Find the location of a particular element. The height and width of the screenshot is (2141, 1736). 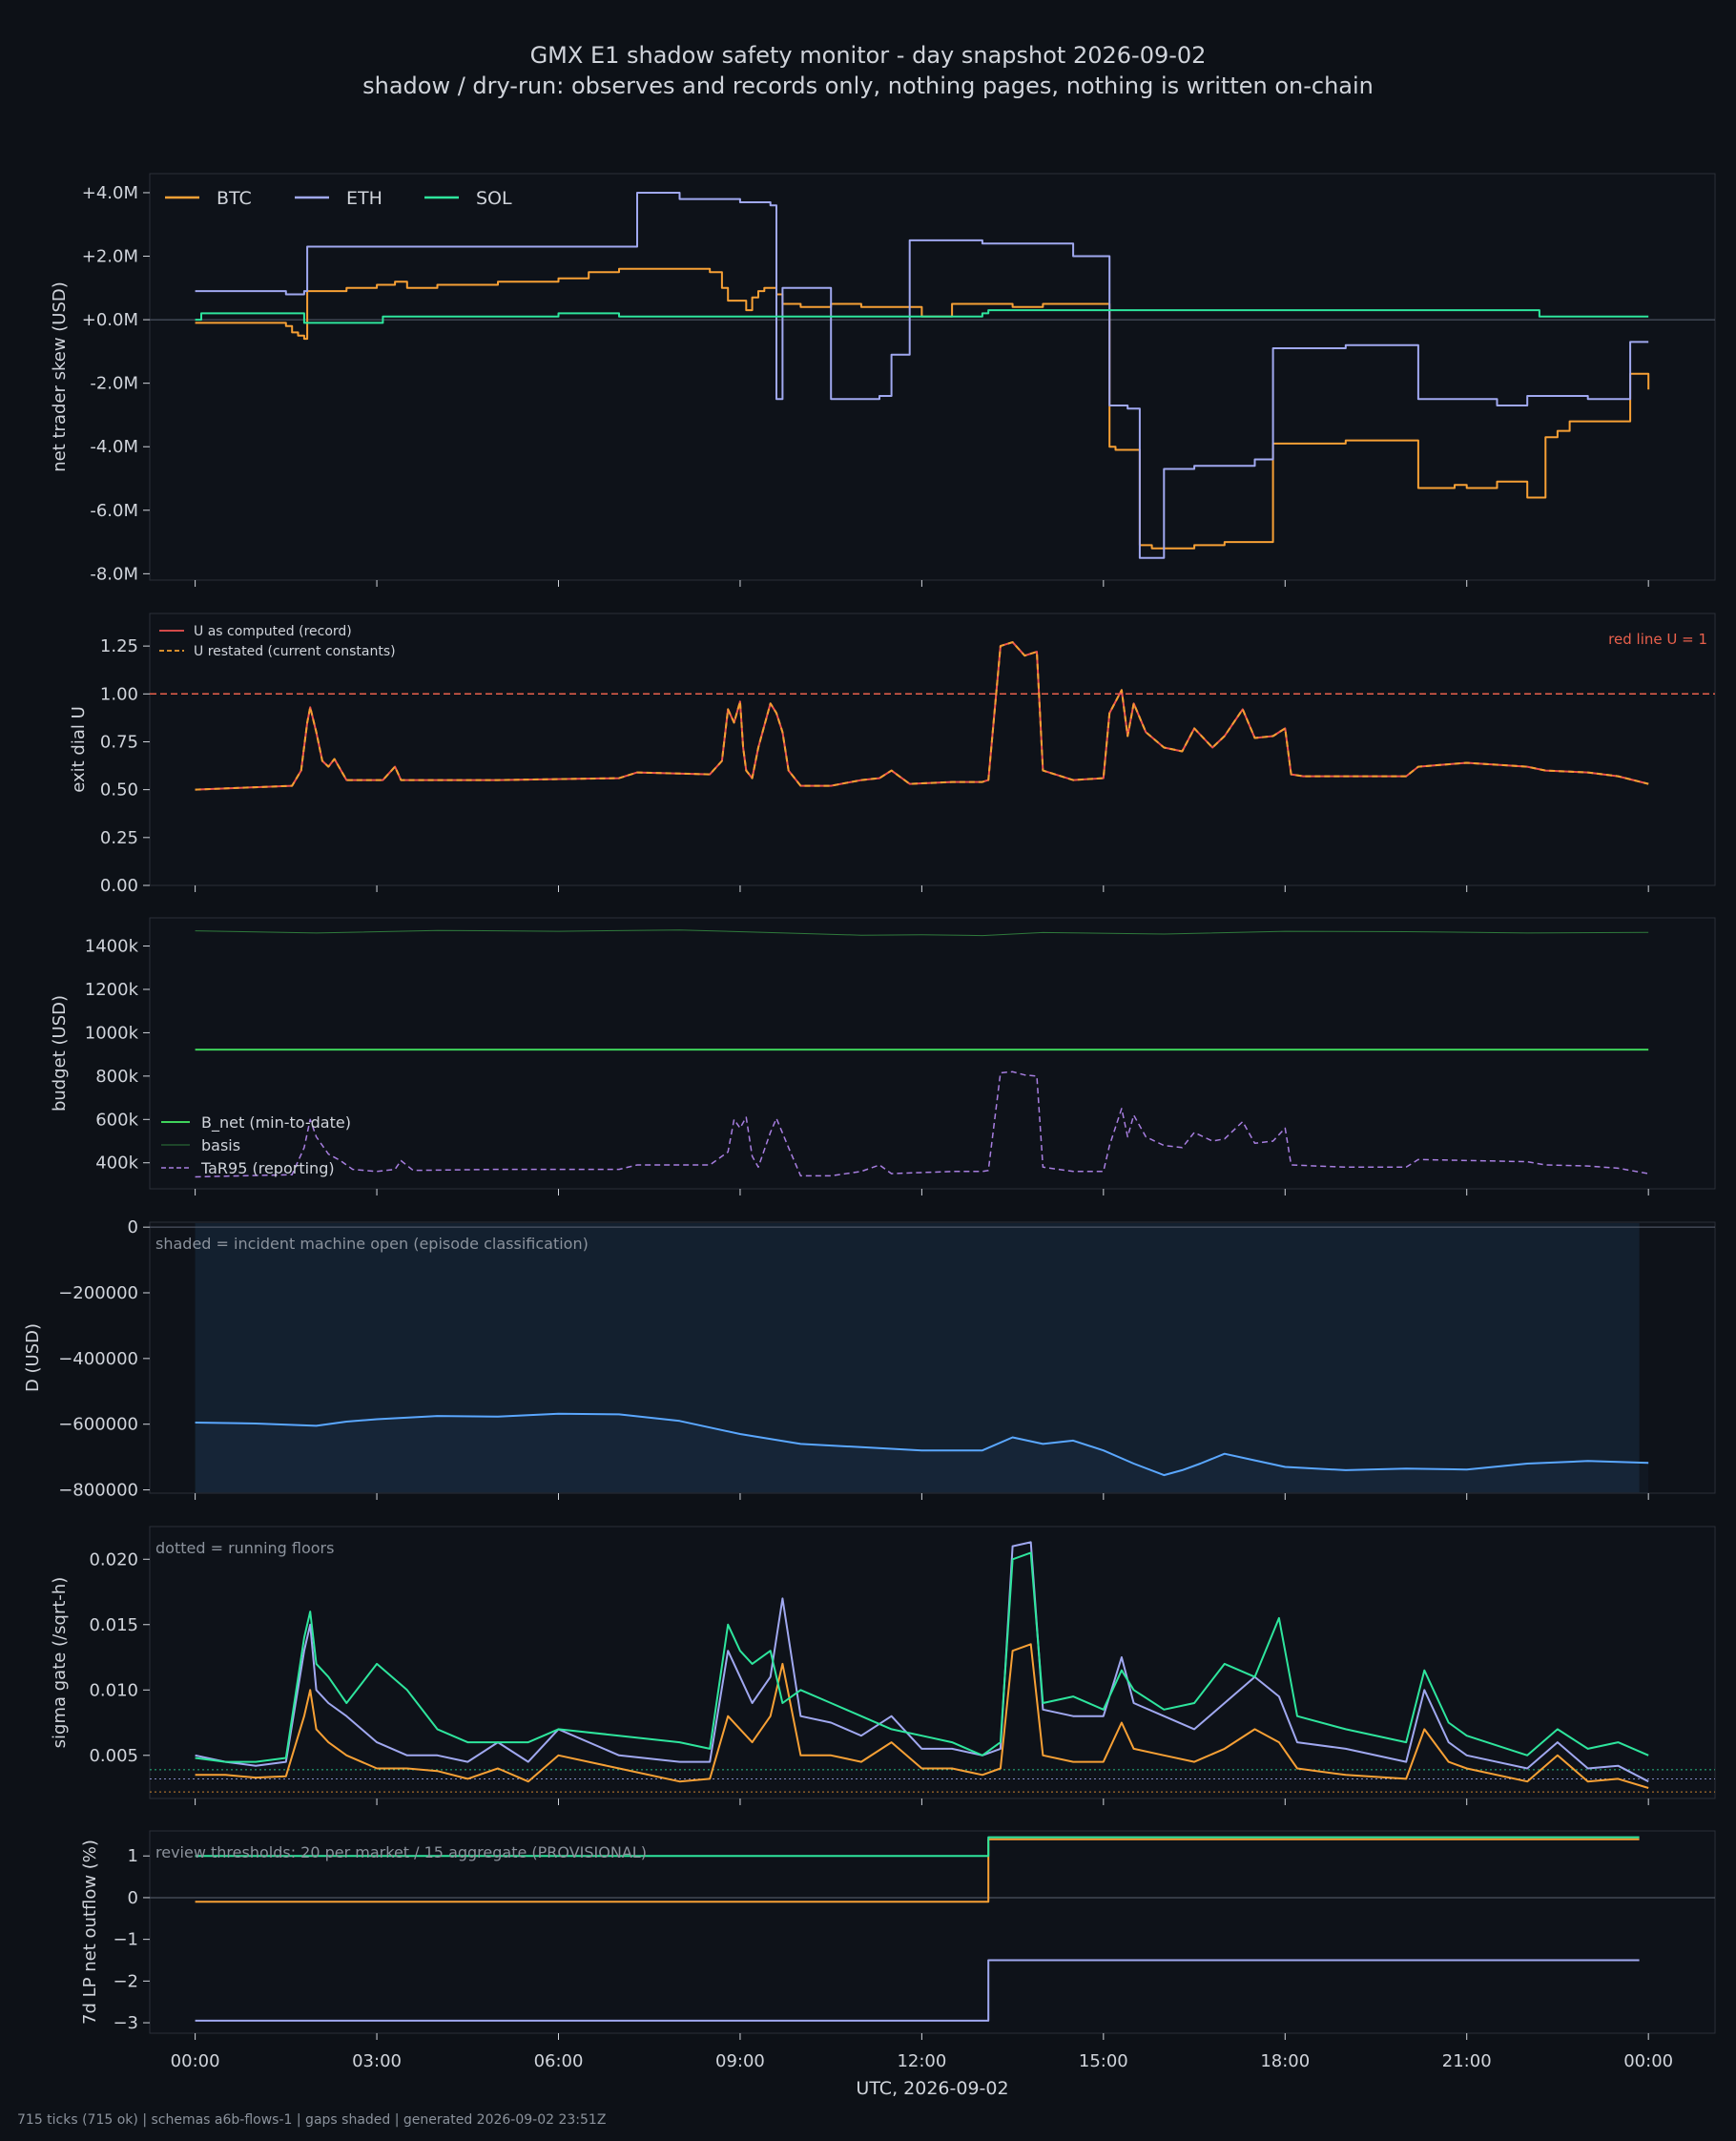

series-area is located at coordinates (922, 1453).